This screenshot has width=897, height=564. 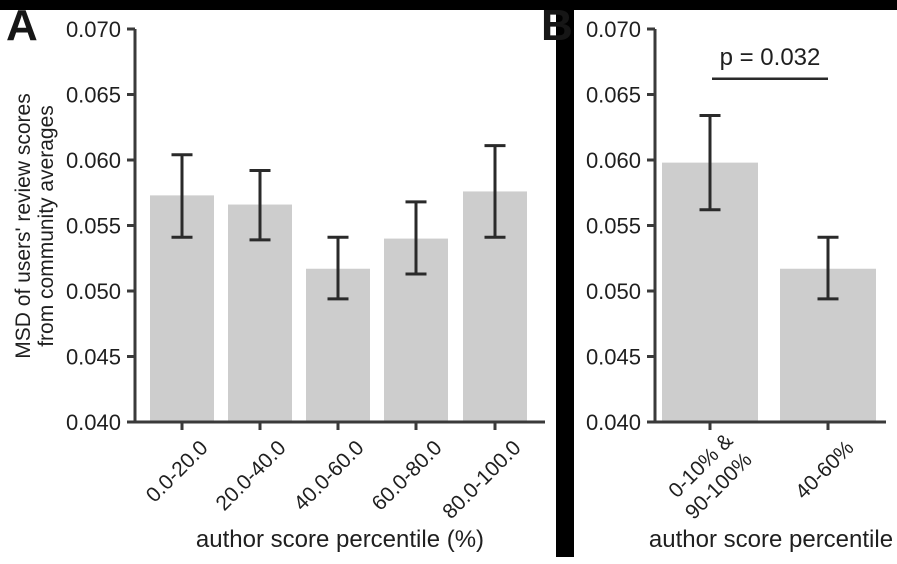 I want to click on x-tick-label-line: 80.0-100.0, so click(x=481, y=479).